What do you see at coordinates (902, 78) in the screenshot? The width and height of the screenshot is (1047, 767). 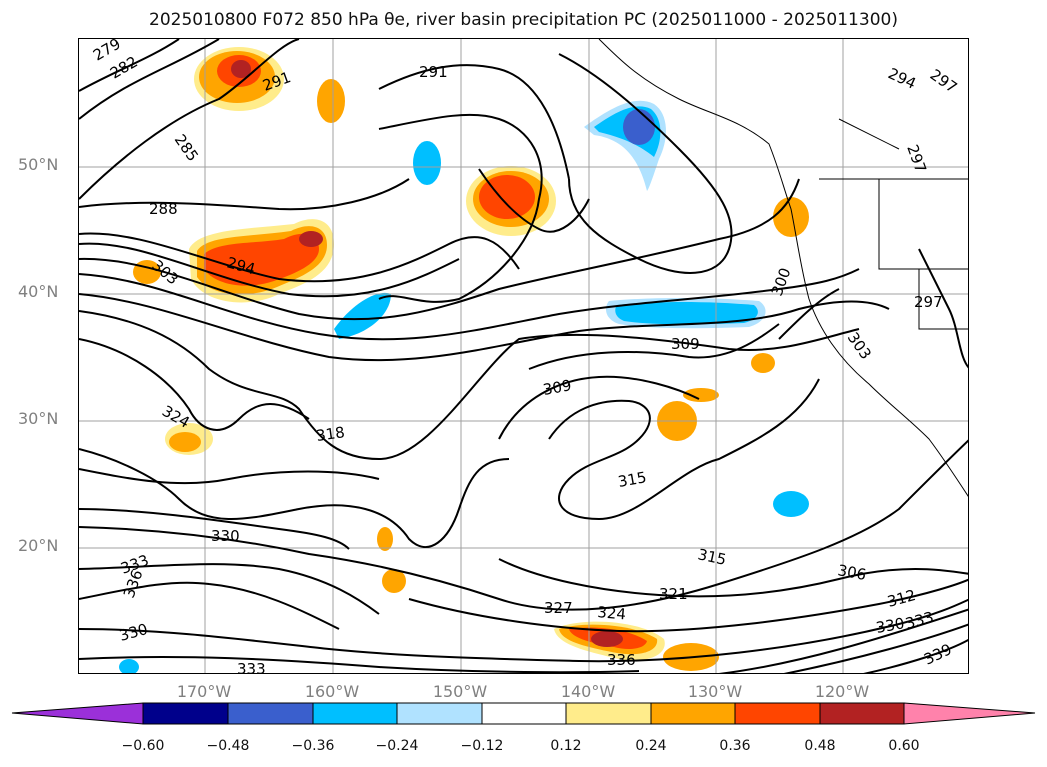 I see `contour-label: 294` at bounding box center [902, 78].